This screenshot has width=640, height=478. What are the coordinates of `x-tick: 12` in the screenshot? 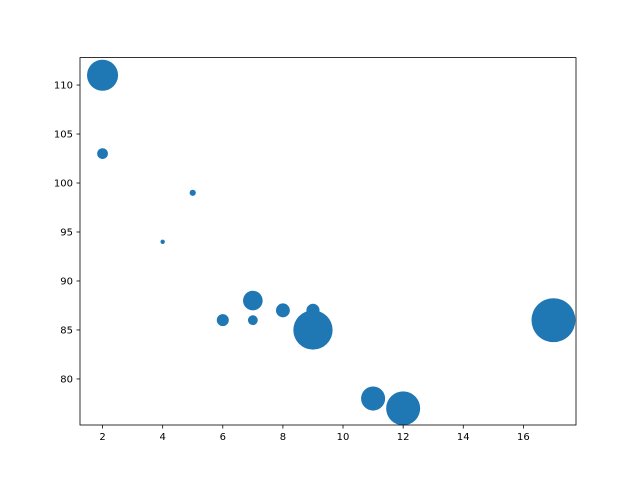 It's located at (403, 434).